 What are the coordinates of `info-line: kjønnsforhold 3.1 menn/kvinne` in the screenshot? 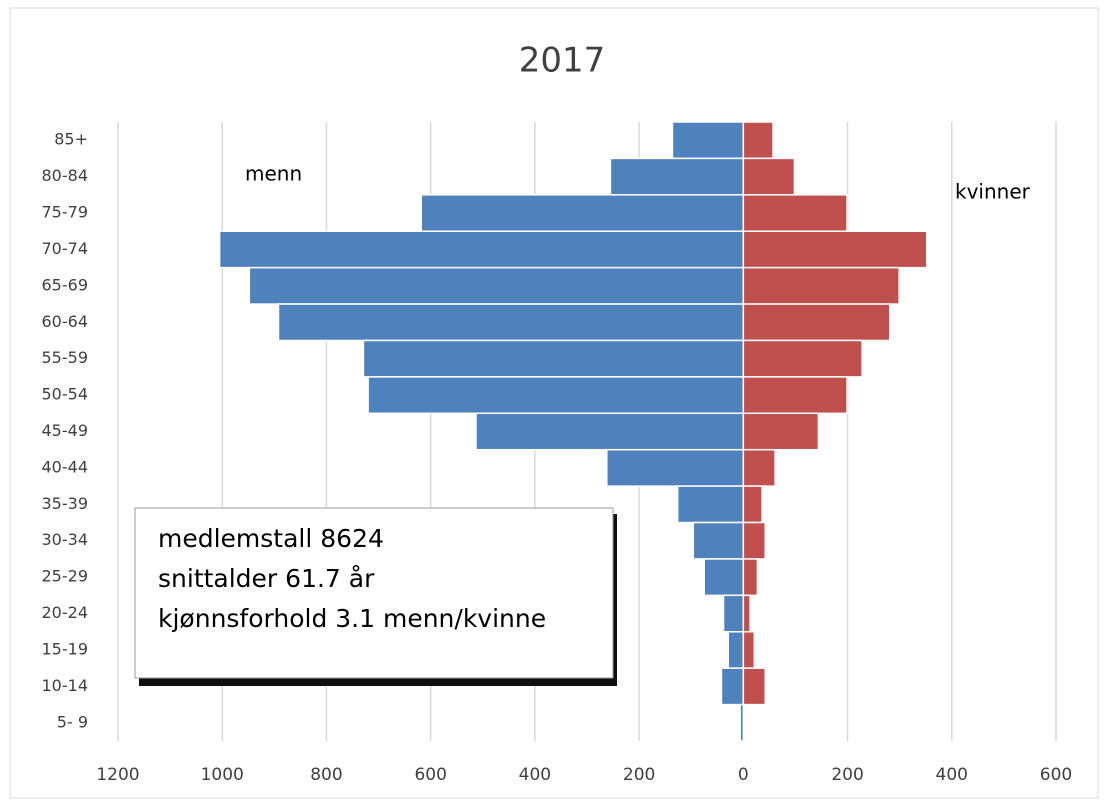 It's located at (352, 618).